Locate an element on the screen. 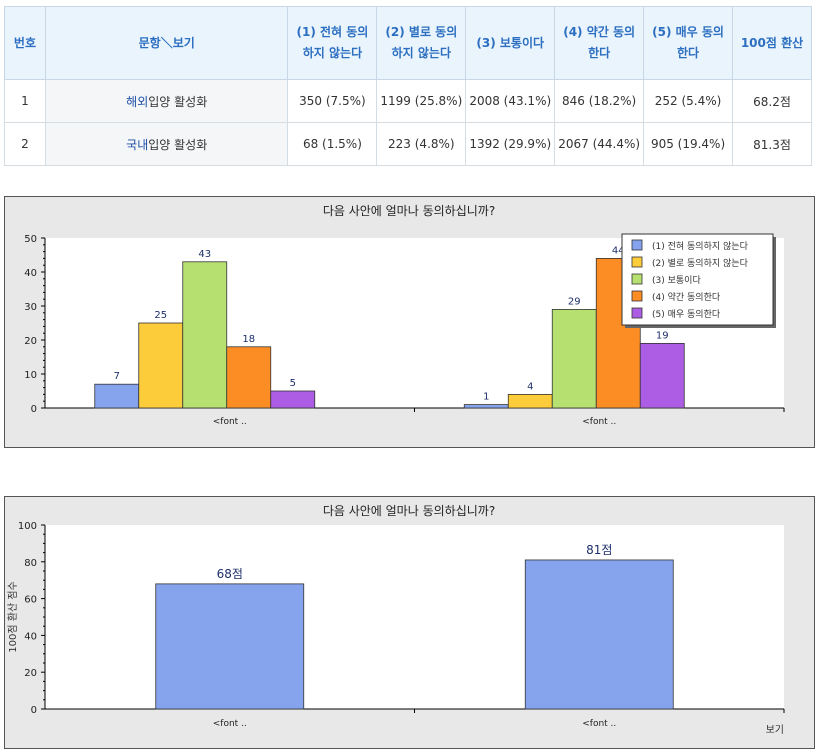 The image size is (818, 753). y-tick-label: 100 is located at coordinates (27, 526).